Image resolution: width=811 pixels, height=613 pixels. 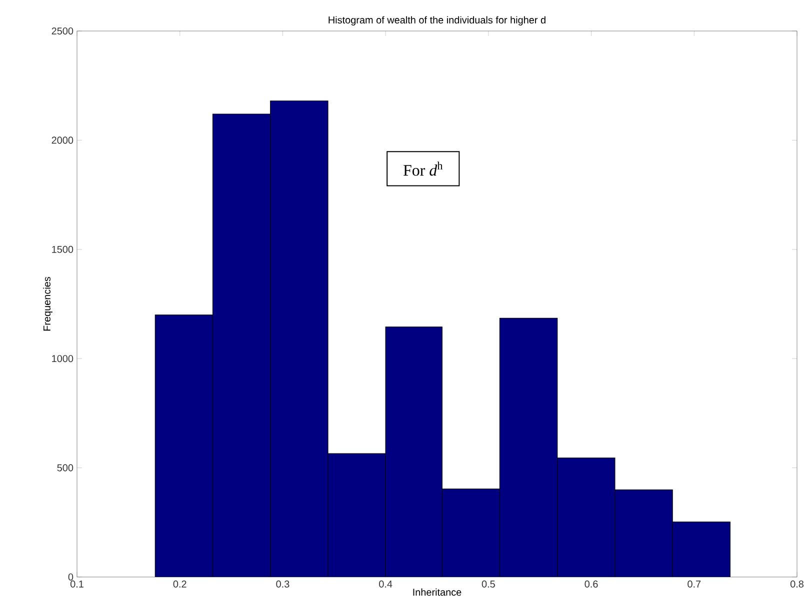 I want to click on chart-title: Histogram of wealth of the individuals for higher d, so click(x=437, y=21).